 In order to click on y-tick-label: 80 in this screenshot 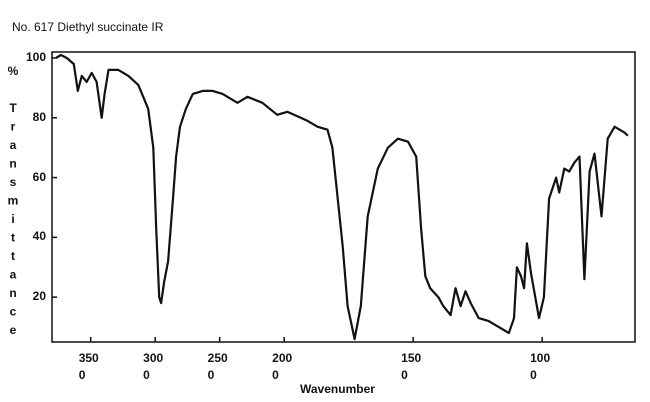, I will do `click(39, 116)`.